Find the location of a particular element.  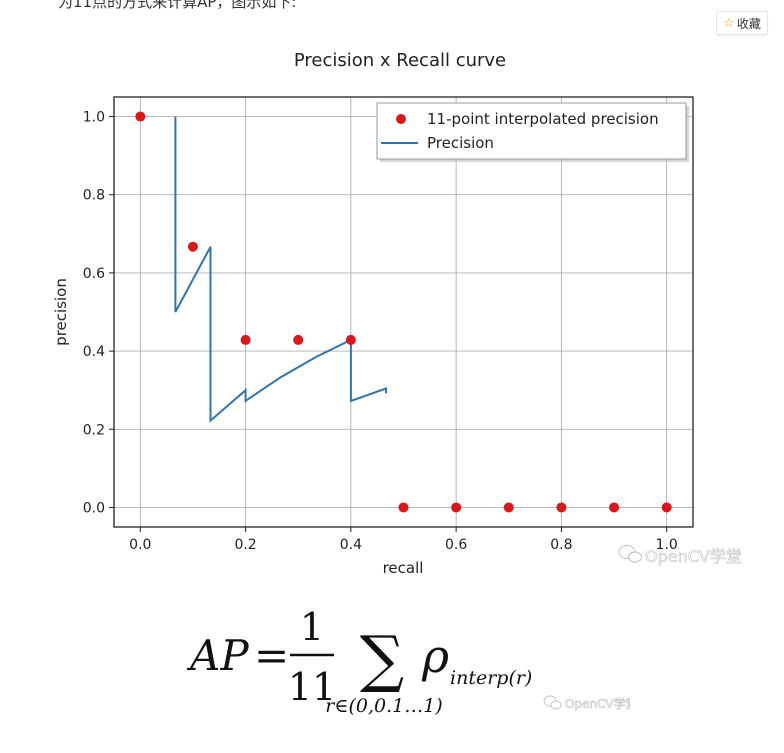

formula-watermark: OpenCV学堂 is located at coordinates (586, 703).